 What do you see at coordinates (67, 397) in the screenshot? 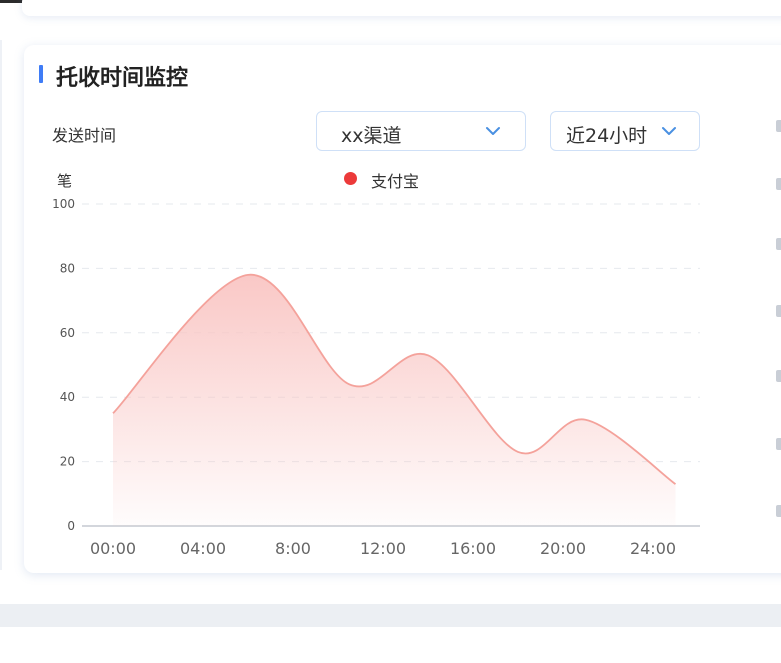
I see `y-tick-label: 40` at bounding box center [67, 397].